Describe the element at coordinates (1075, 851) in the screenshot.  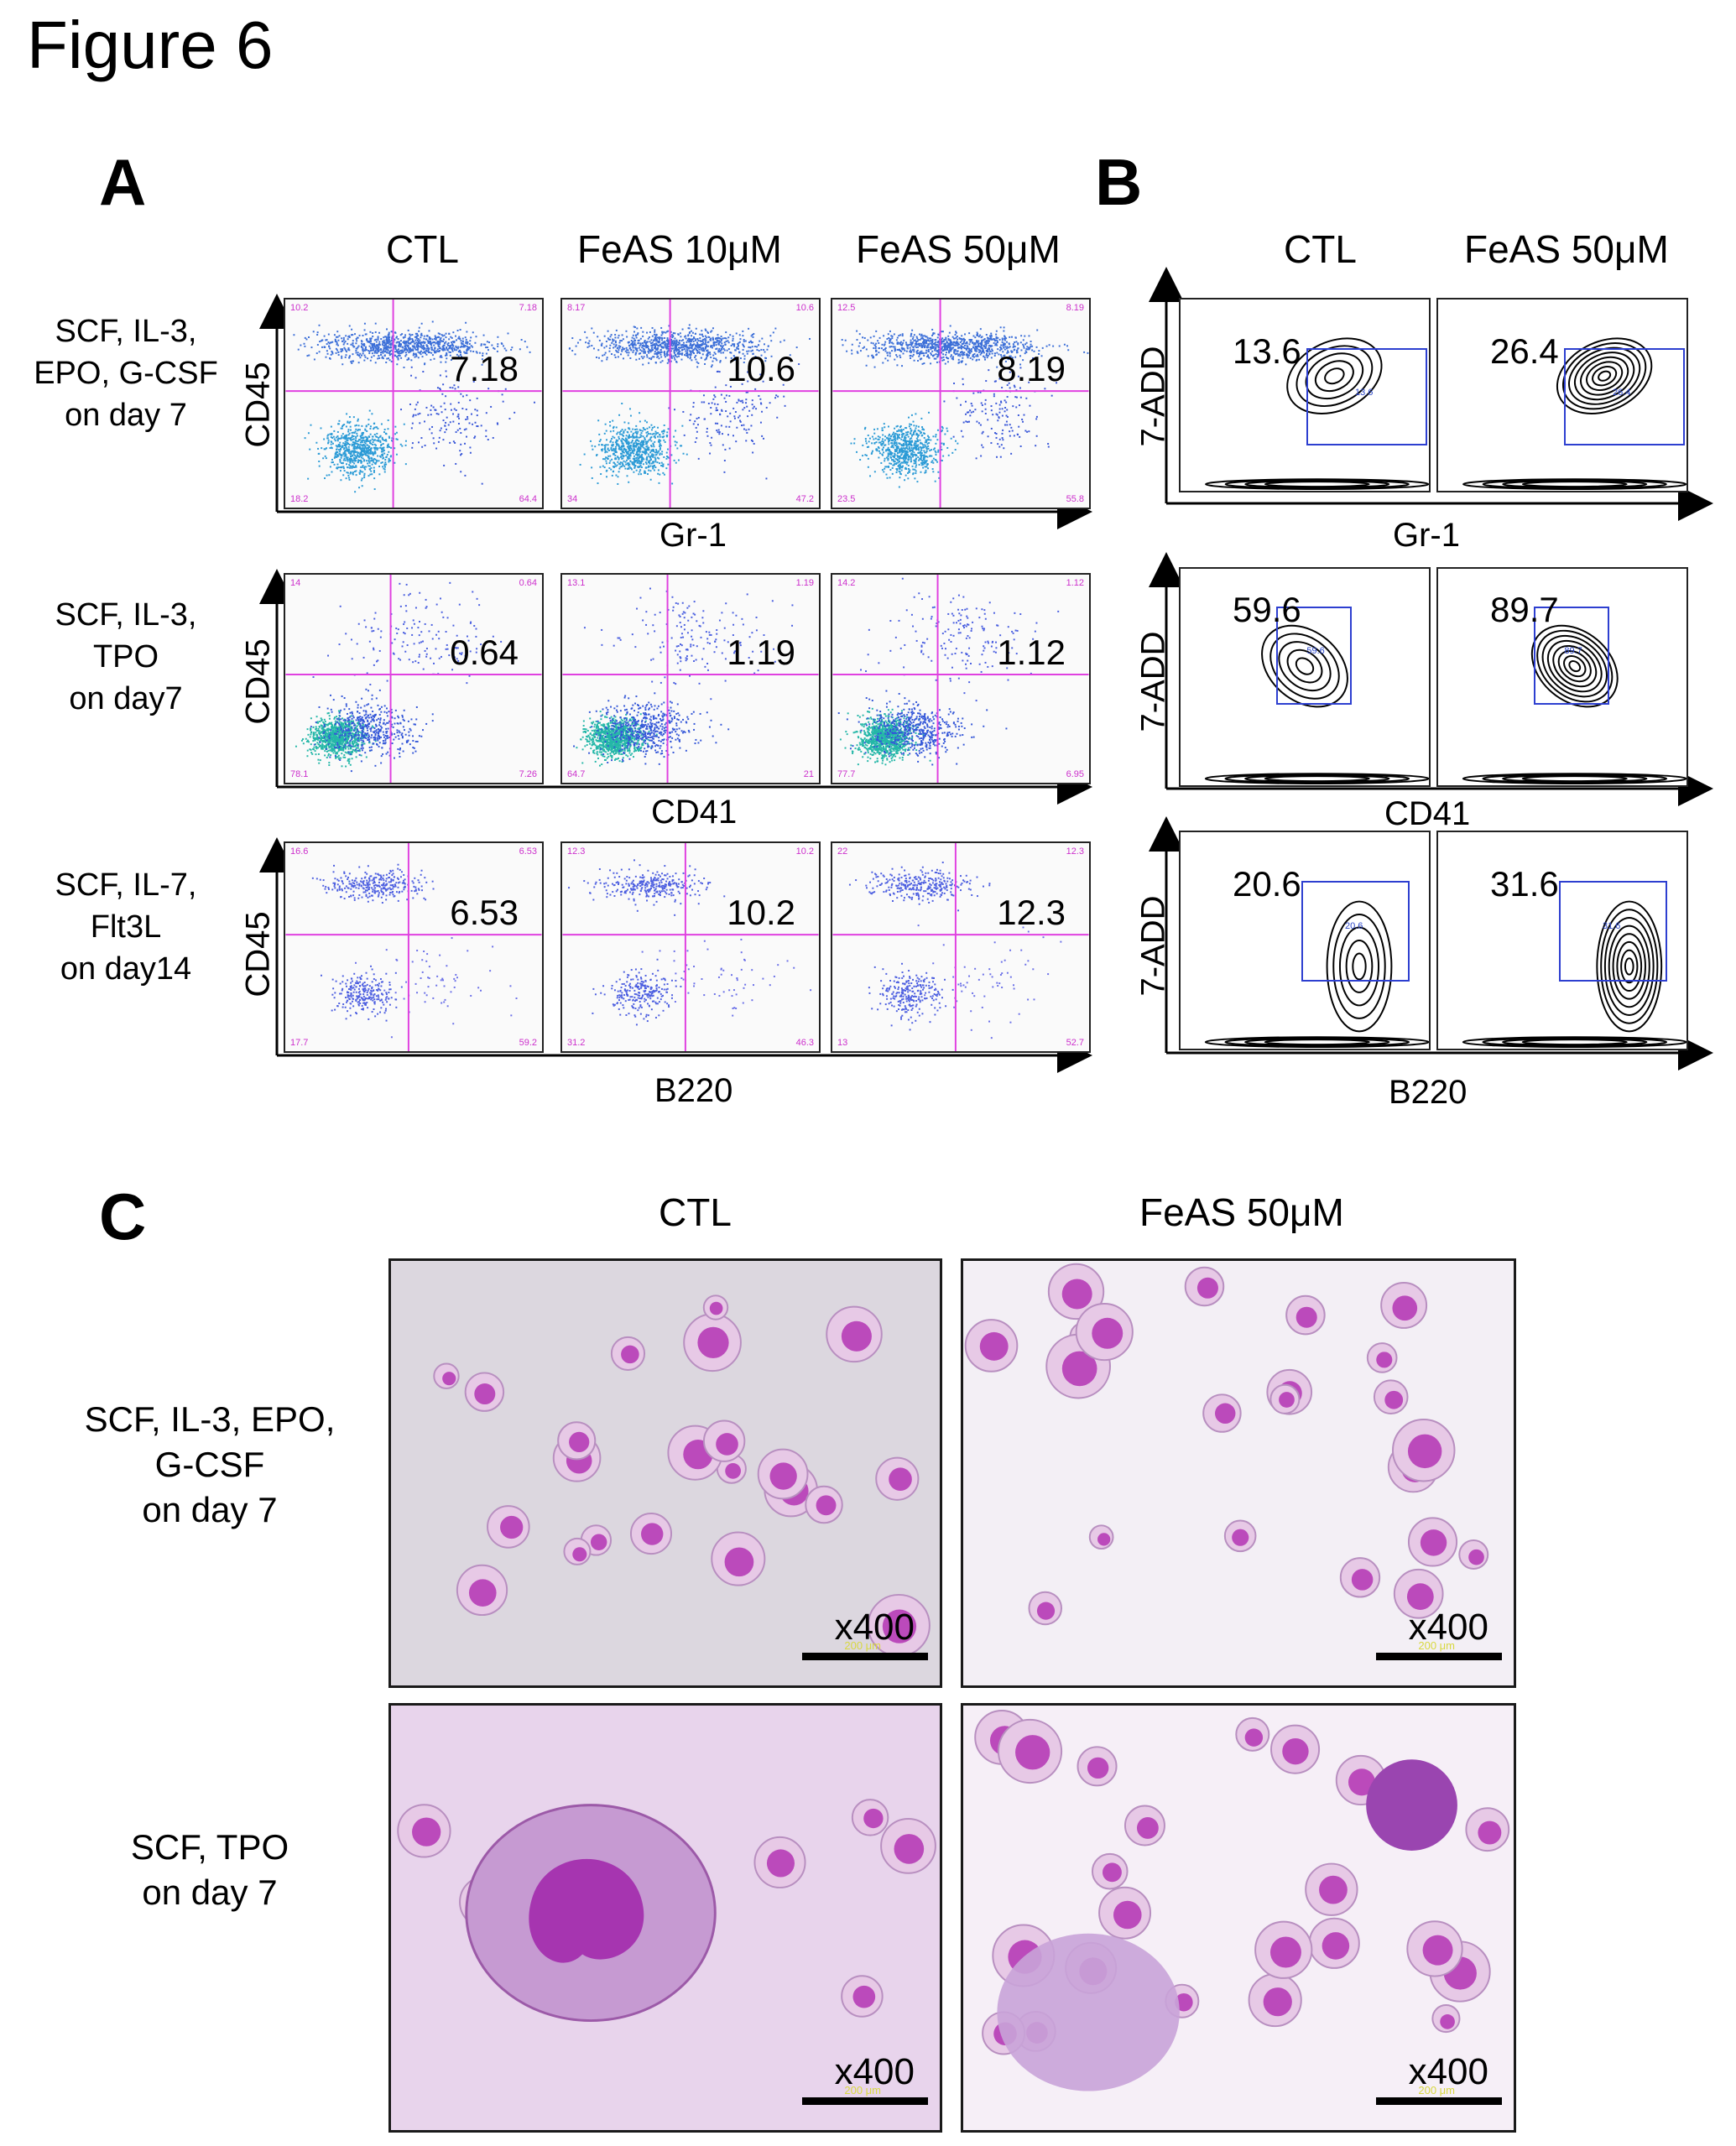
I see `quadrant-ur-value: 12.3` at that location.